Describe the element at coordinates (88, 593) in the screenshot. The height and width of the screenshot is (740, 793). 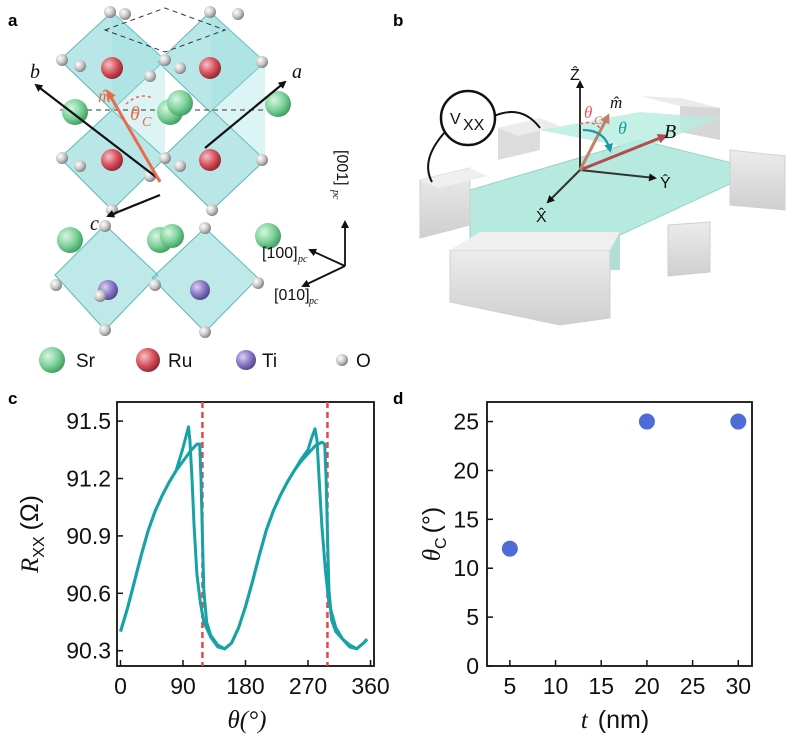
I see `y-tick-label: 90.6` at that location.